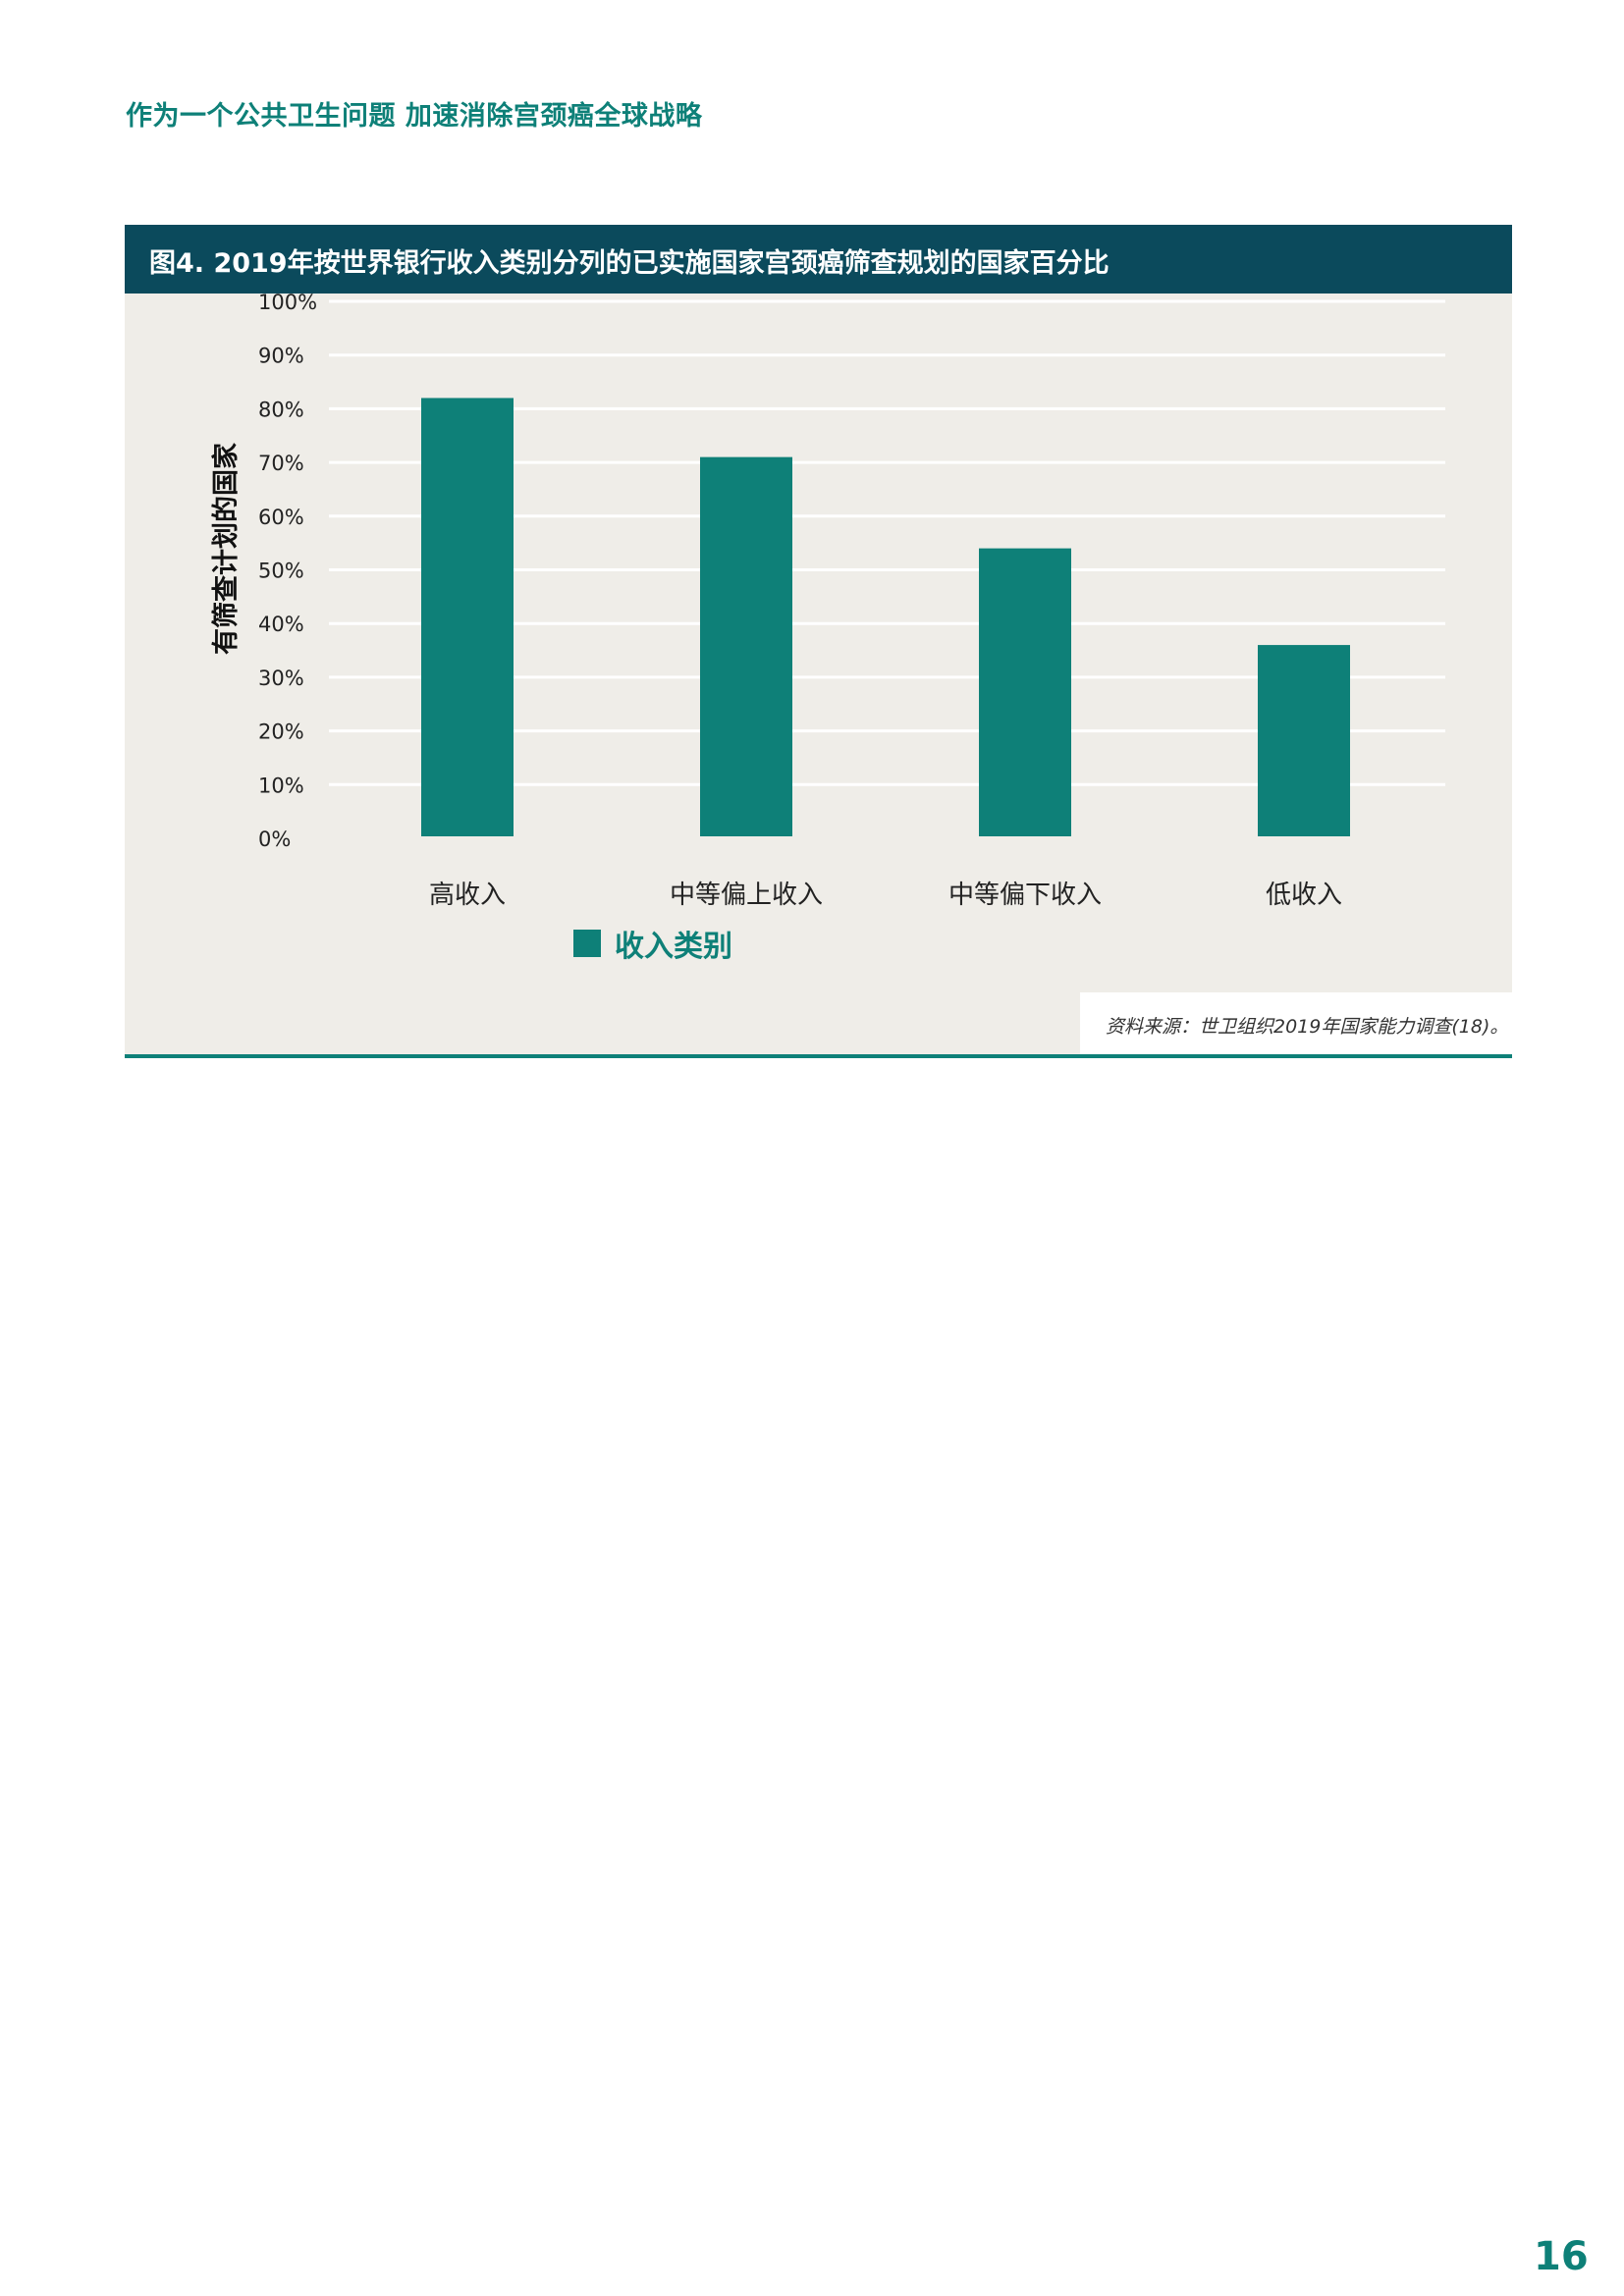  What do you see at coordinates (281, 678) in the screenshot?
I see `y-tick-label: 30%` at bounding box center [281, 678].